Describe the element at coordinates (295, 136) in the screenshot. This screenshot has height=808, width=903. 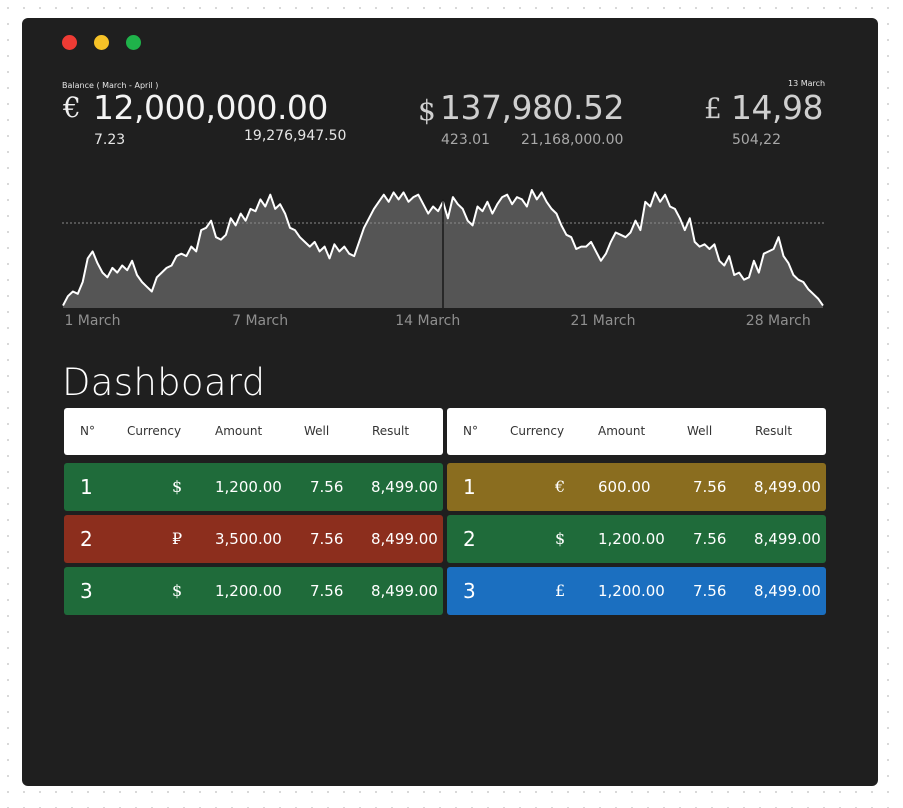
I see `kpi-balance-sub2: 19,276,947.50` at that location.